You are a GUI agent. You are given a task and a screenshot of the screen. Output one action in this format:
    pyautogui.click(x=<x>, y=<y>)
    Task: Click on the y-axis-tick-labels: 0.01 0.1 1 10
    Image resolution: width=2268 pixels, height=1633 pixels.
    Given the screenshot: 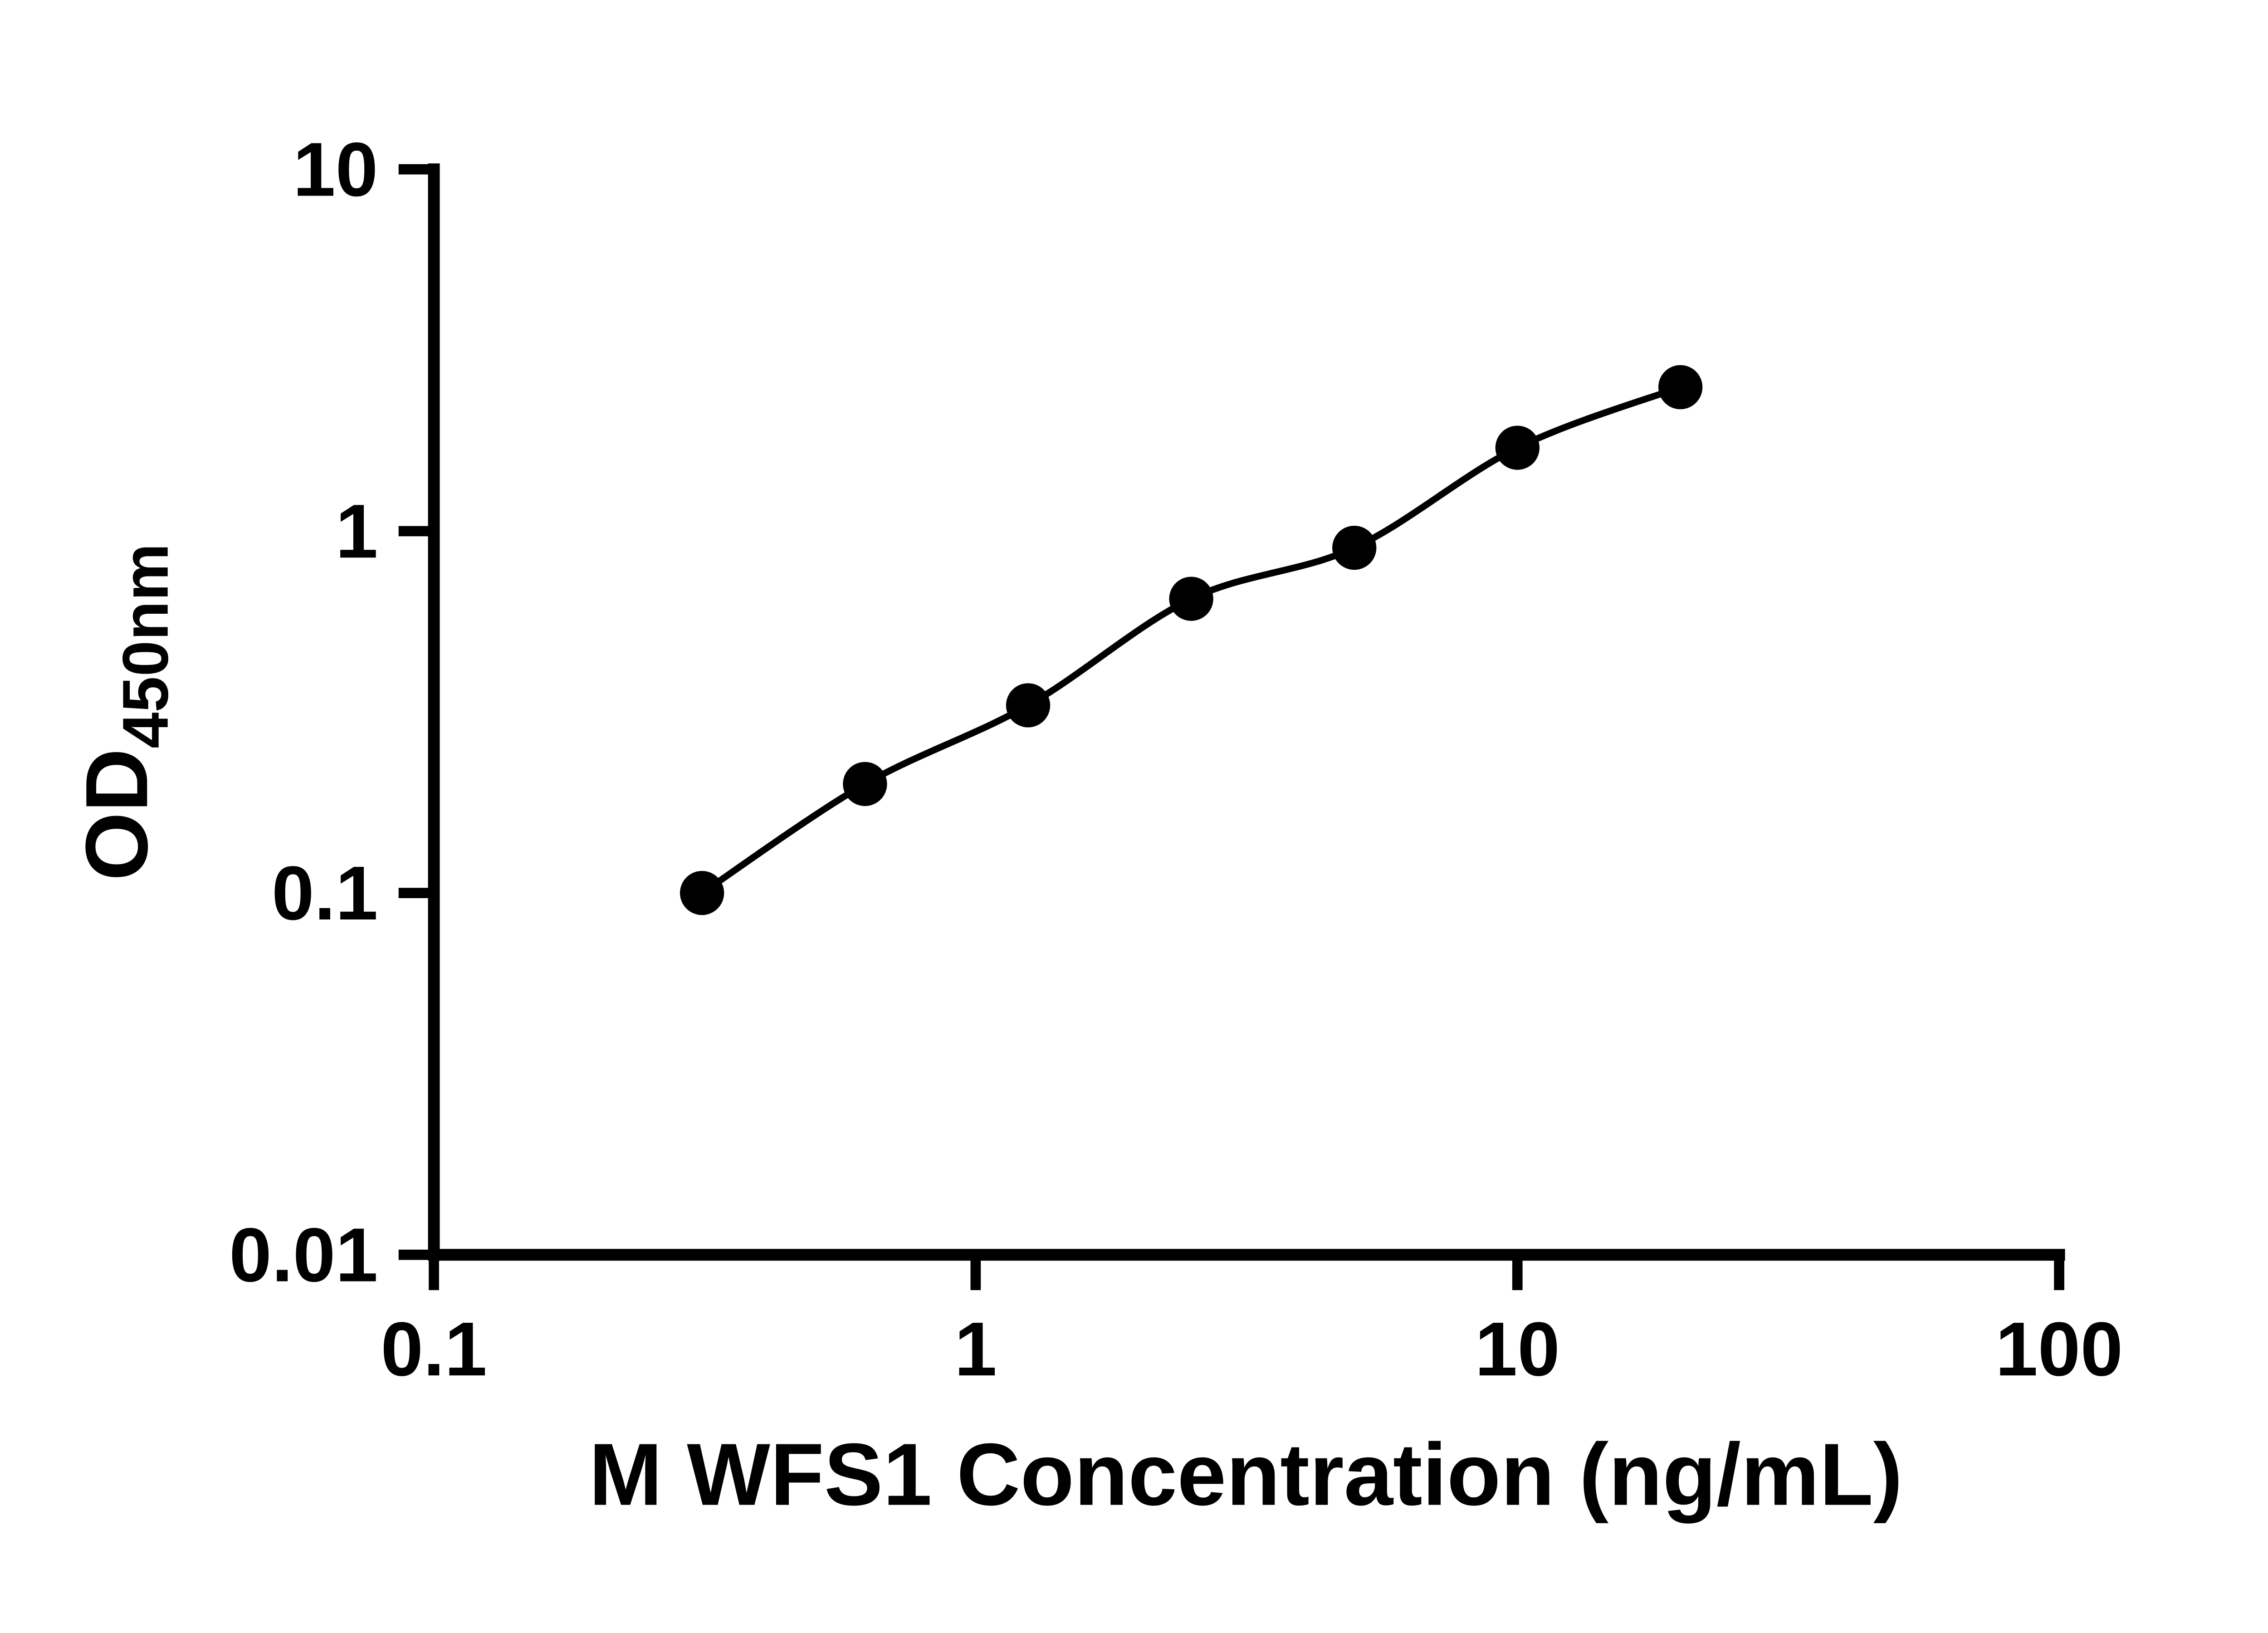 What is the action you would take?
    pyautogui.click(x=304, y=712)
    